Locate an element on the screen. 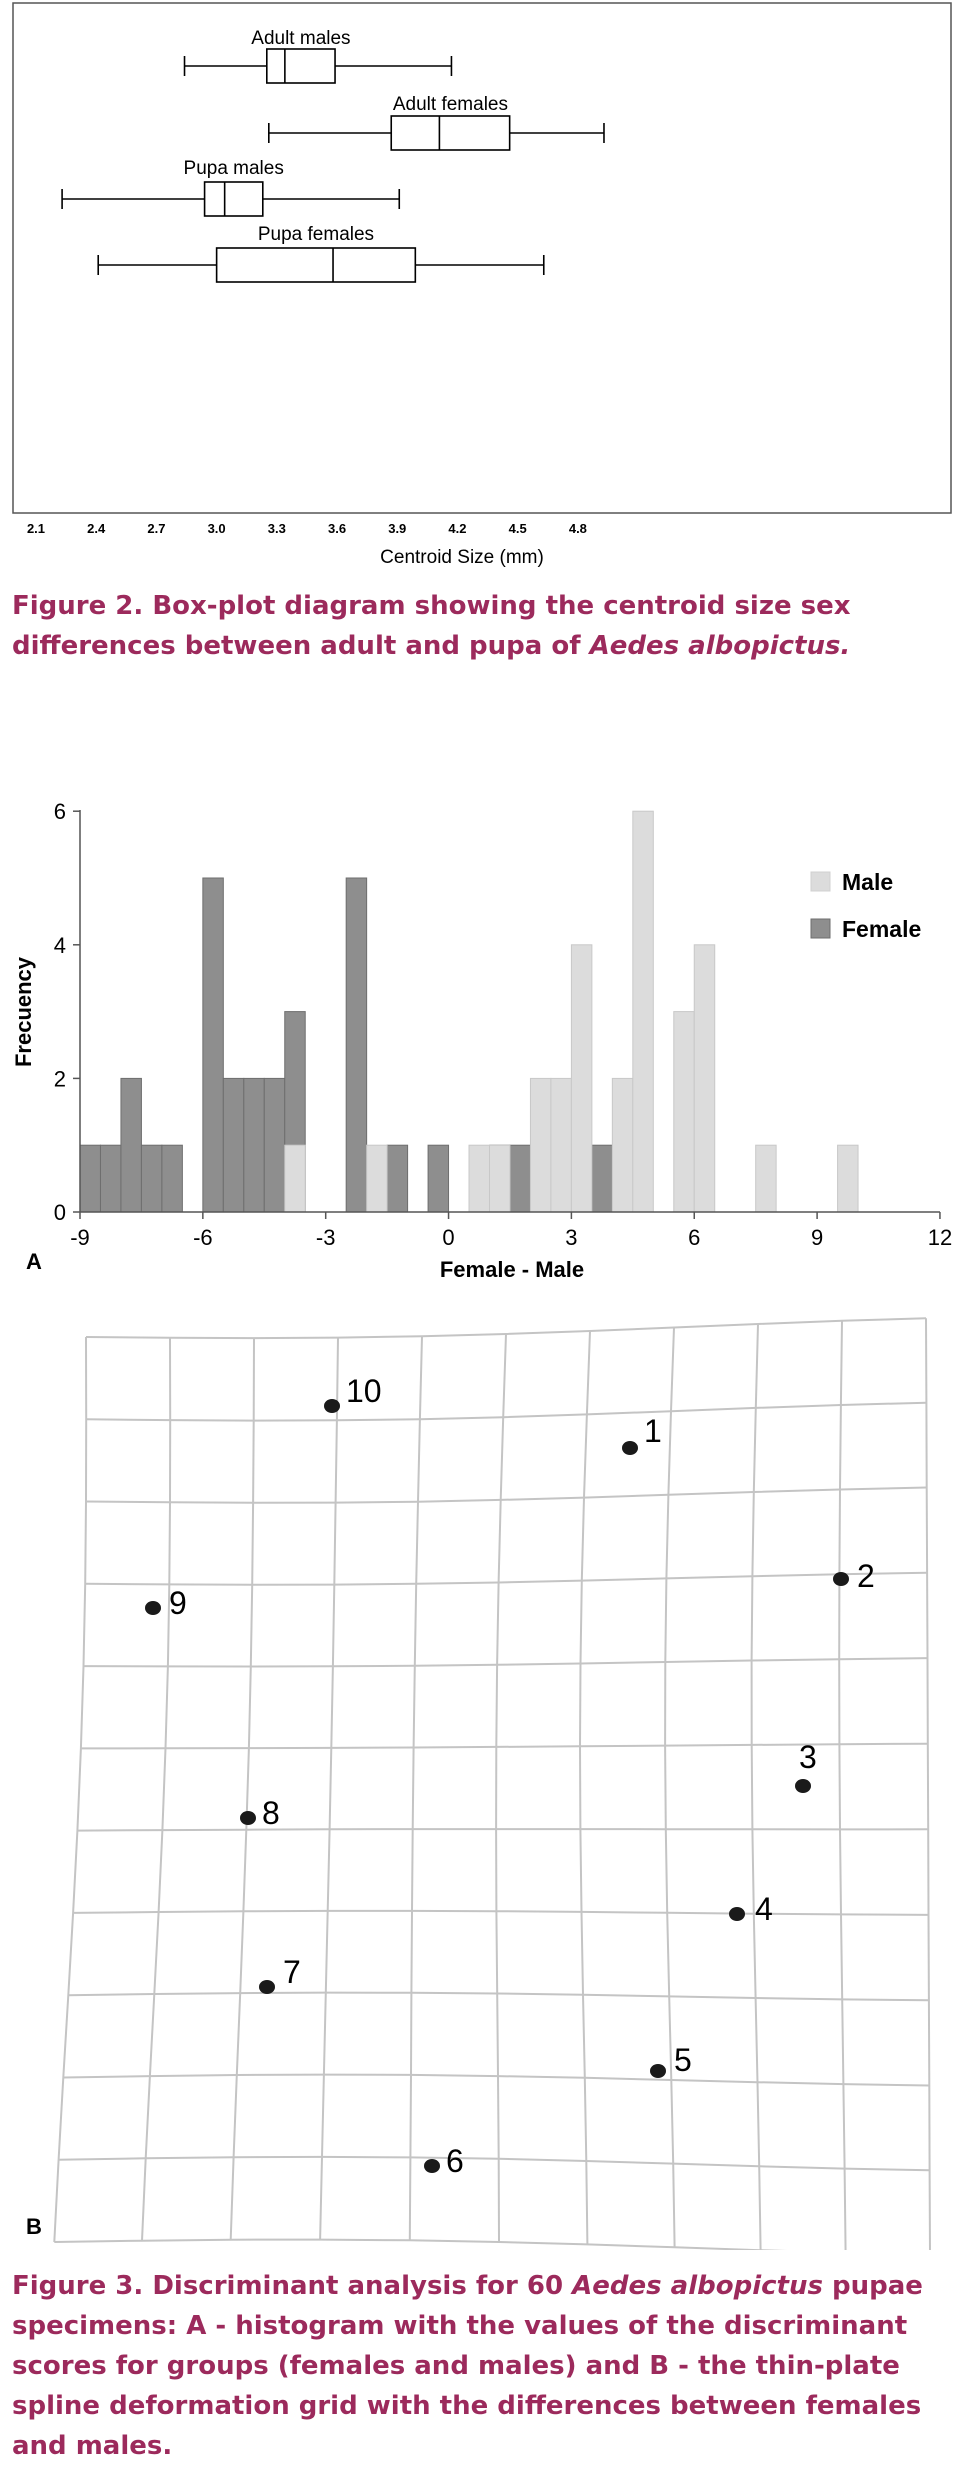 This screenshot has height=2466, width=956. box-pupa-females: Pupa females is located at coordinates (321, 253).